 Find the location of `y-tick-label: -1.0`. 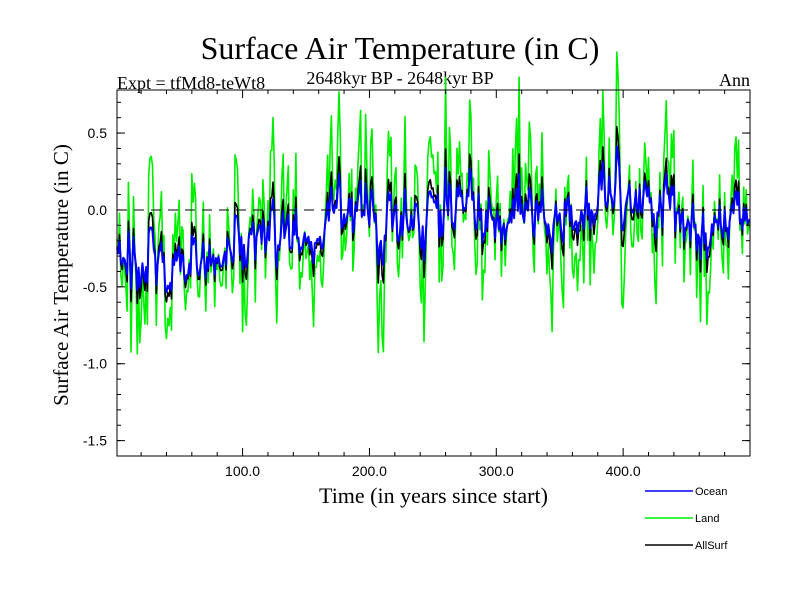

y-tick-label: -1.0 is located at coordinates (95, 364).